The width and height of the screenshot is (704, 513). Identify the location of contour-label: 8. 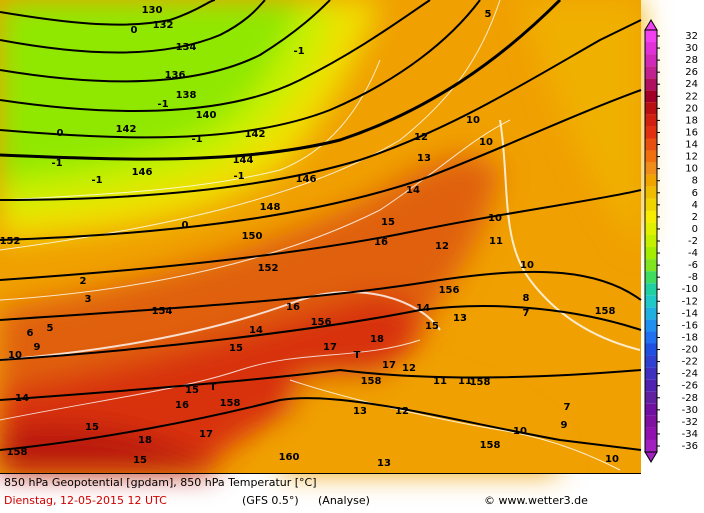
(526, 298).